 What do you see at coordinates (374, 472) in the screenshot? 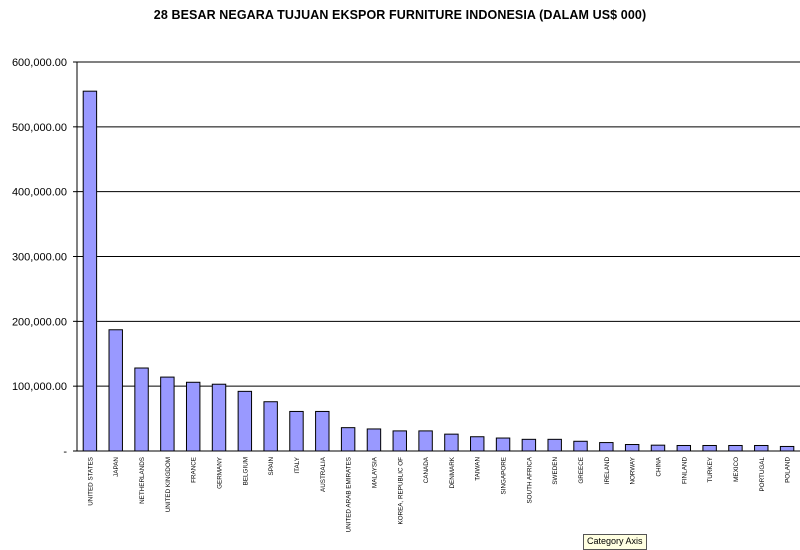
I see `x-tick-label: MALAYSIA` at bounding box center [374, 472].